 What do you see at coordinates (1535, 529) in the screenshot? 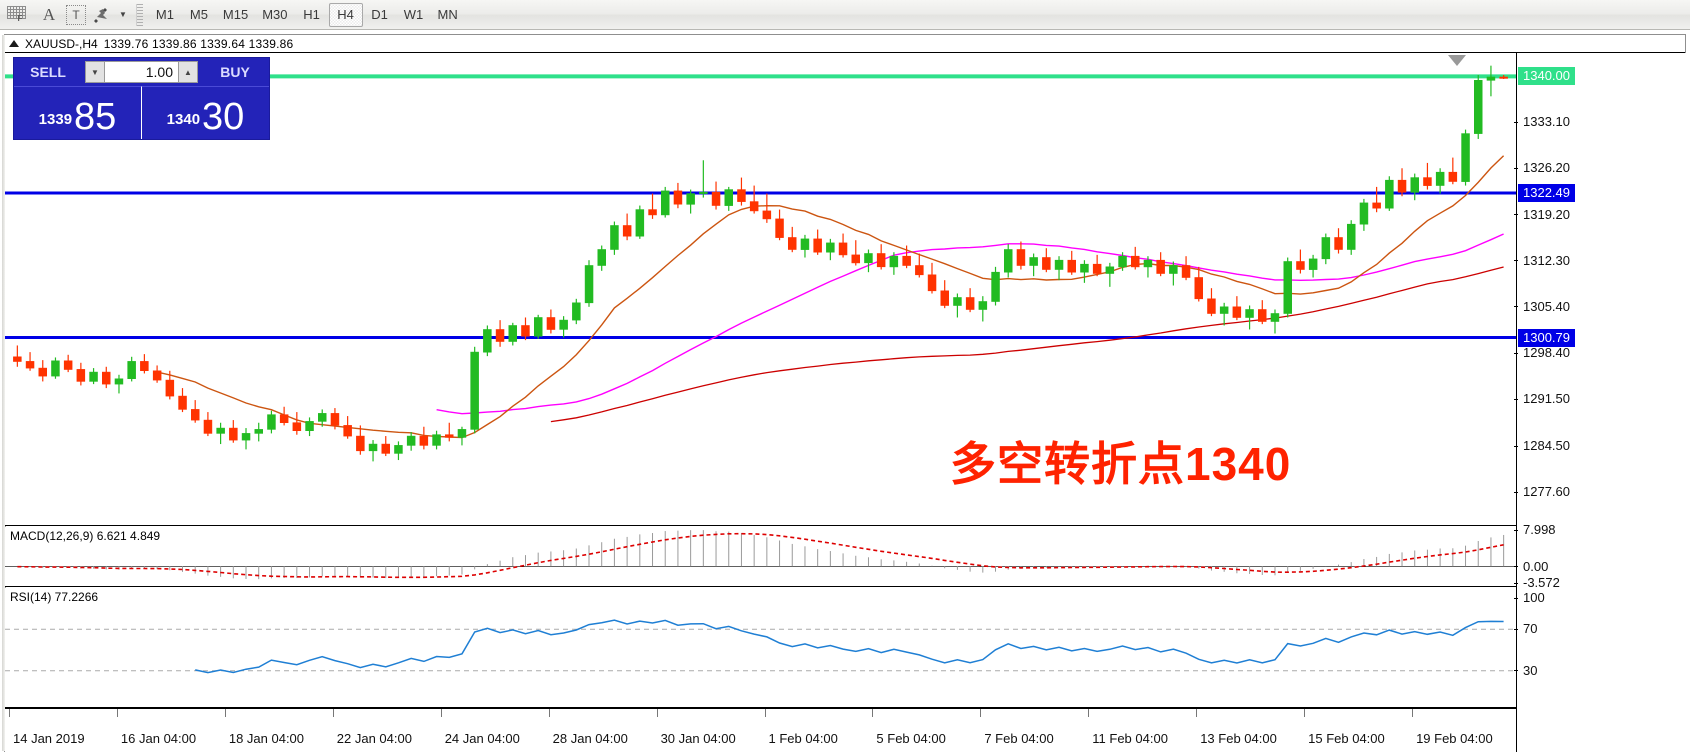
I see `macd-tick-7_998: 7.998` at bounding box center [1535, 529].